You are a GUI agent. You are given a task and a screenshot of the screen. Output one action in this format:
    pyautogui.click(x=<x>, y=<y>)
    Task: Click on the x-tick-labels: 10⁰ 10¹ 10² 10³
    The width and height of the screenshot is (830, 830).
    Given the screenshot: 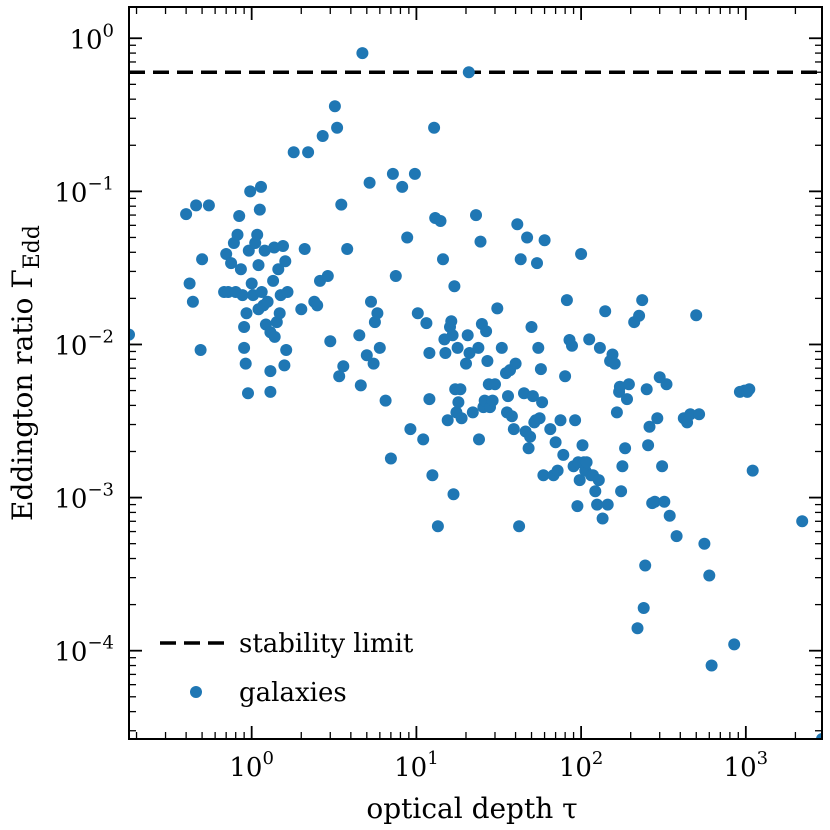 What is the action you would take?
    pyautogui.click(x=498, y=765)
    